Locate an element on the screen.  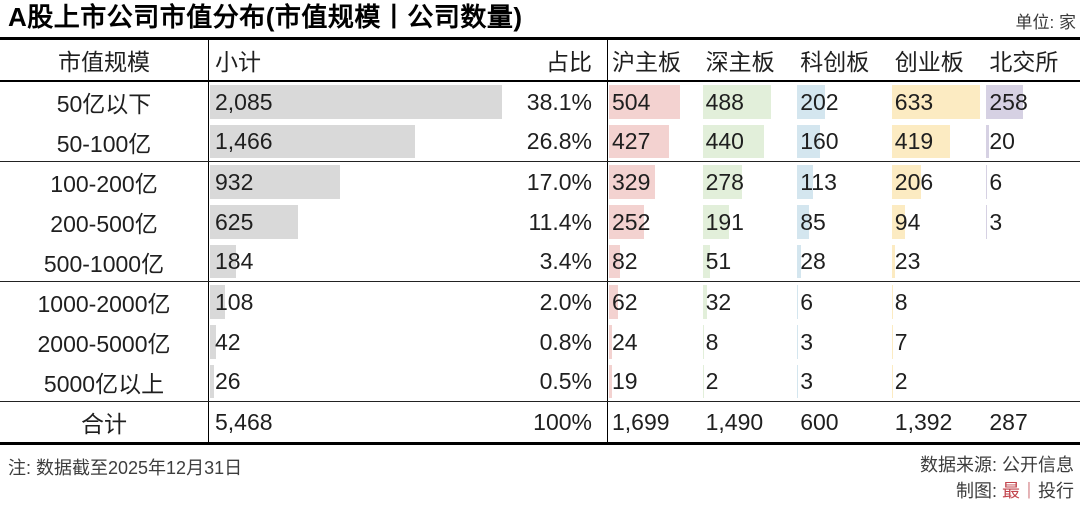
header-board-bse: 北交所 is located at coordinates (1024, 62).